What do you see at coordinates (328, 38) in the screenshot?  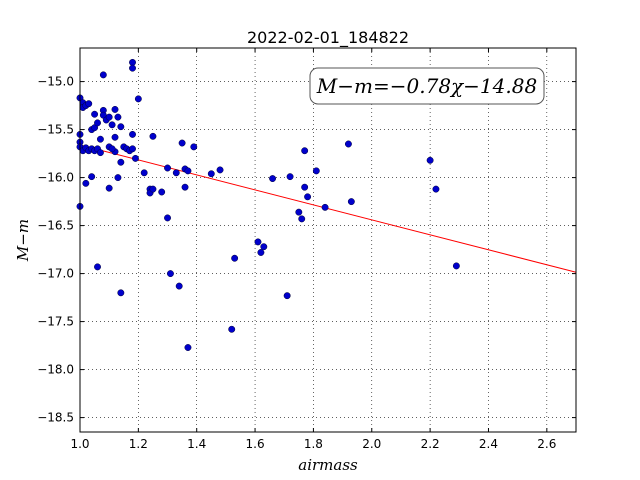 I see `chart-title: 2022-02-01_184822` at bounding box center [328, 38].